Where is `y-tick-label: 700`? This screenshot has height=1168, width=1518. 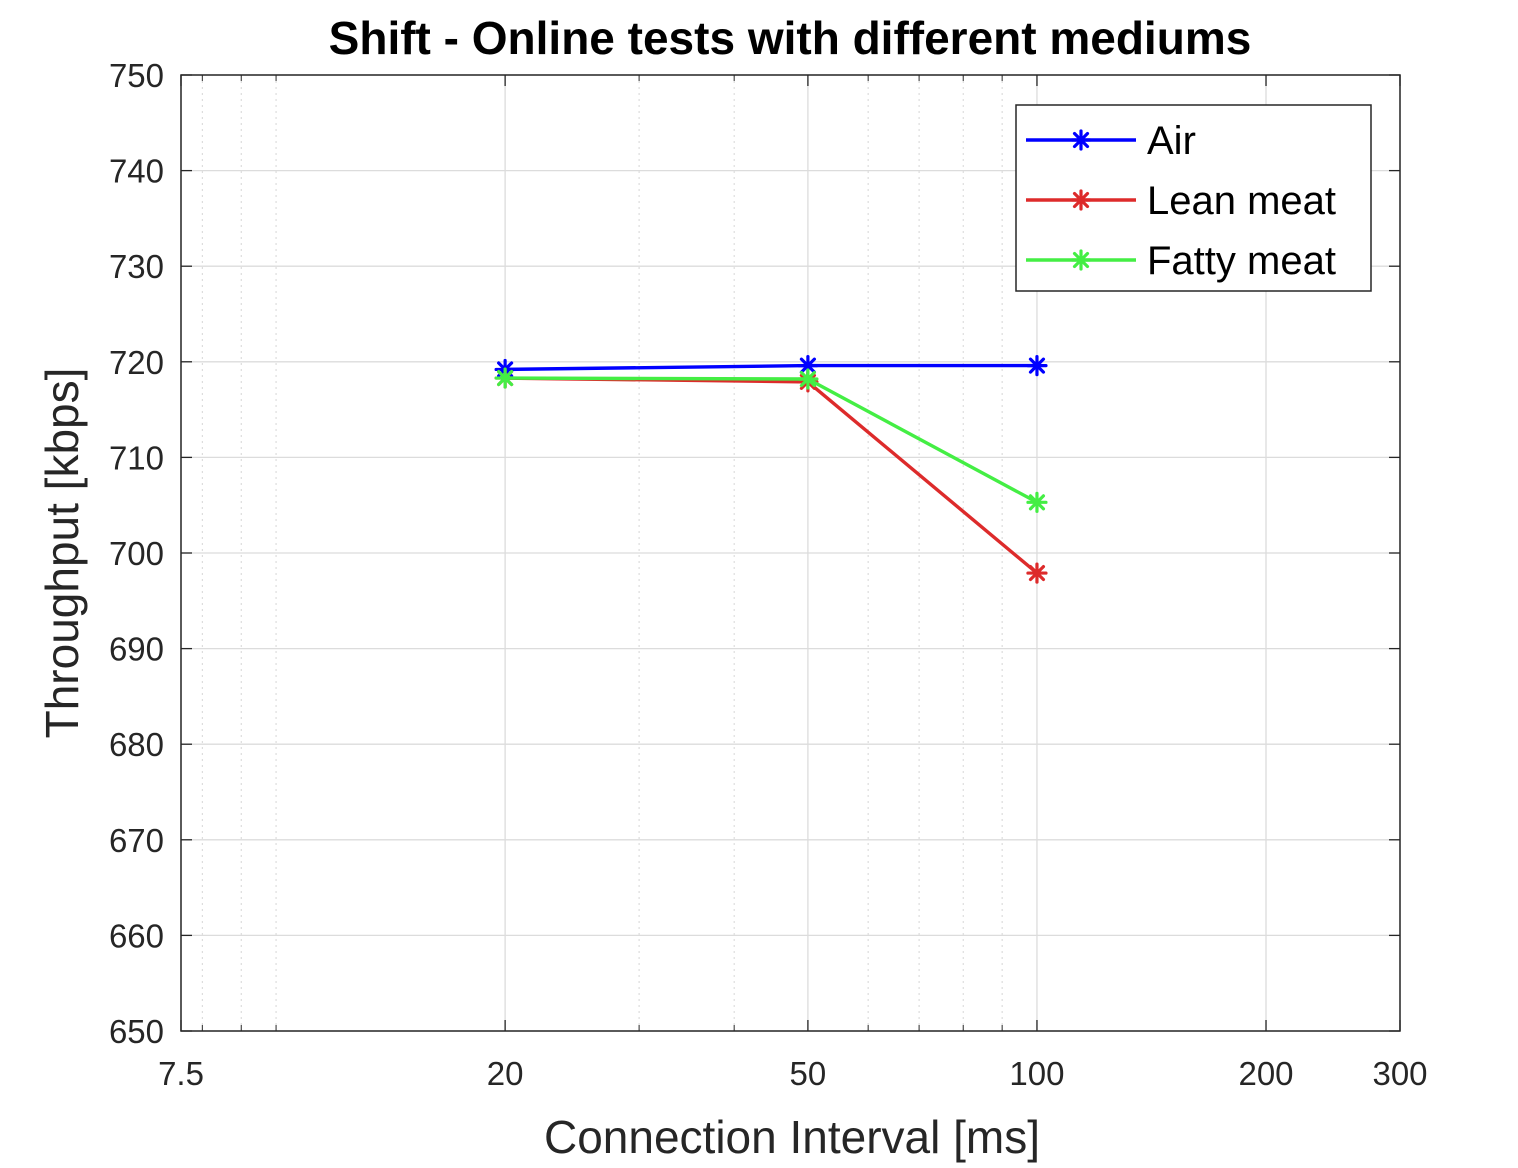 y-tick-label: 700 is located at coordinates (136, 553).